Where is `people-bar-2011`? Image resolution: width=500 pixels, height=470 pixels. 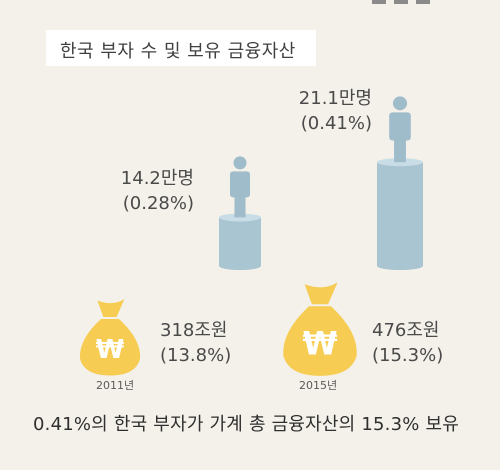
people-bar-2011 is located at coordinates (240, 241).